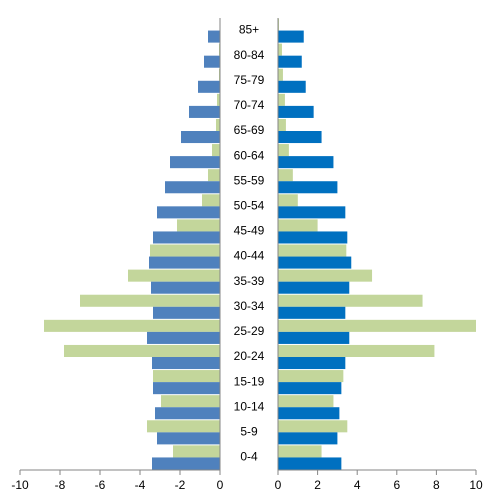 The image size is (492, 499). Describe the element at coordinates (396, 485) in the screenshot. I see `x-tick-label: 6` at that location.